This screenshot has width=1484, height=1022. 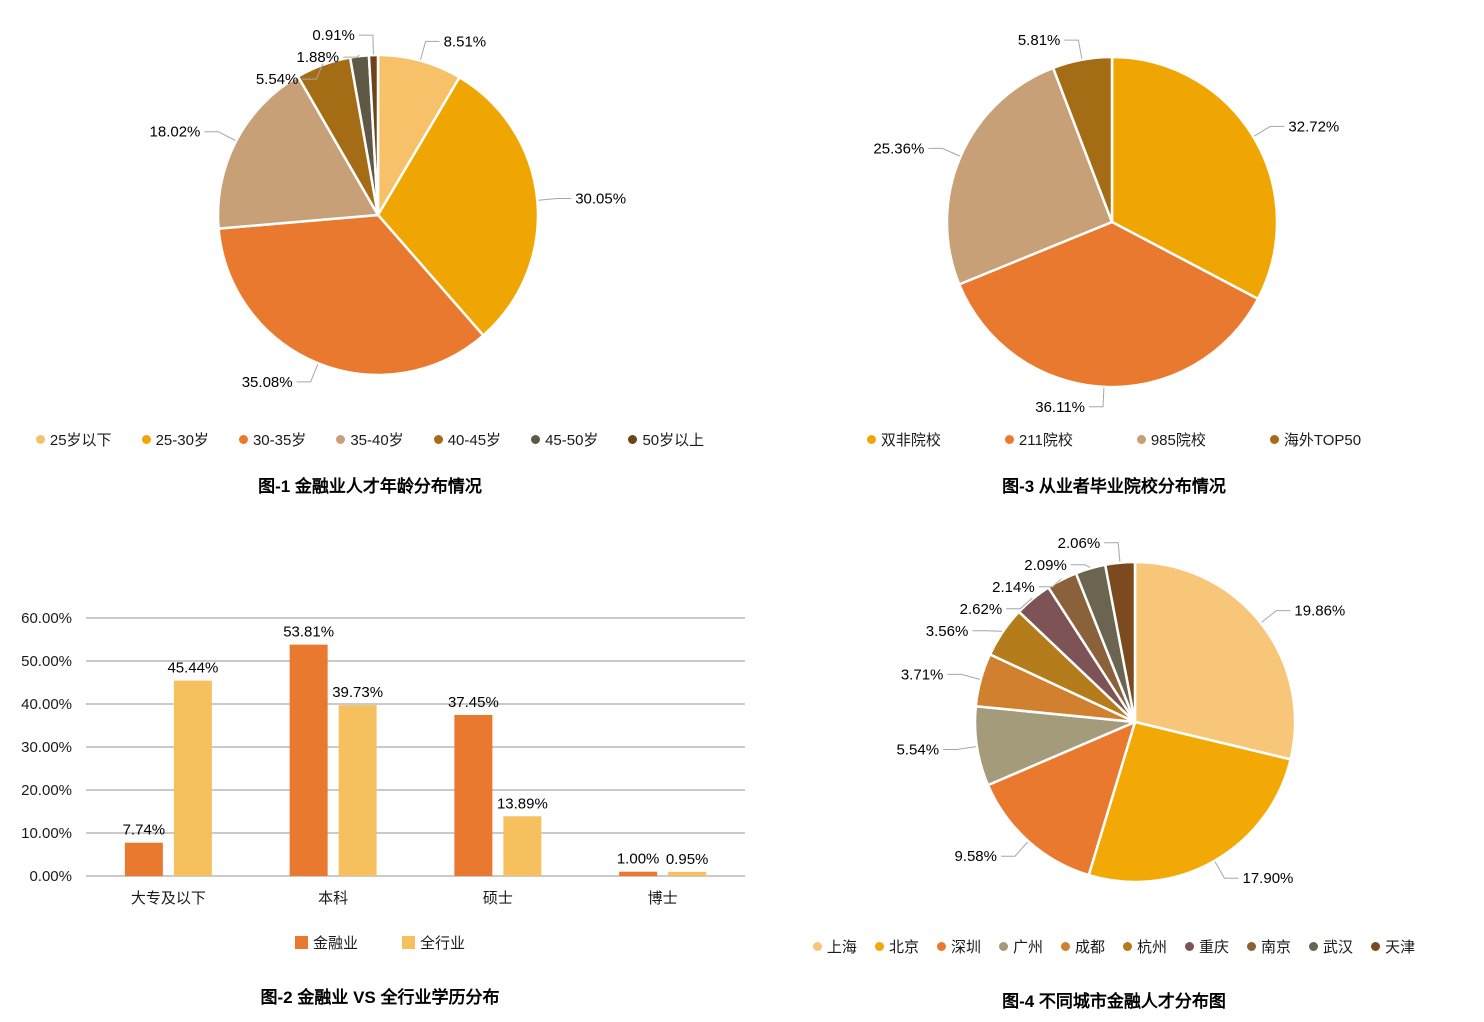 What do you see at coordinates (638, 859) in the screenshot?
I see `bar-value-label: 1.00%` at bounding box center [638, 859].